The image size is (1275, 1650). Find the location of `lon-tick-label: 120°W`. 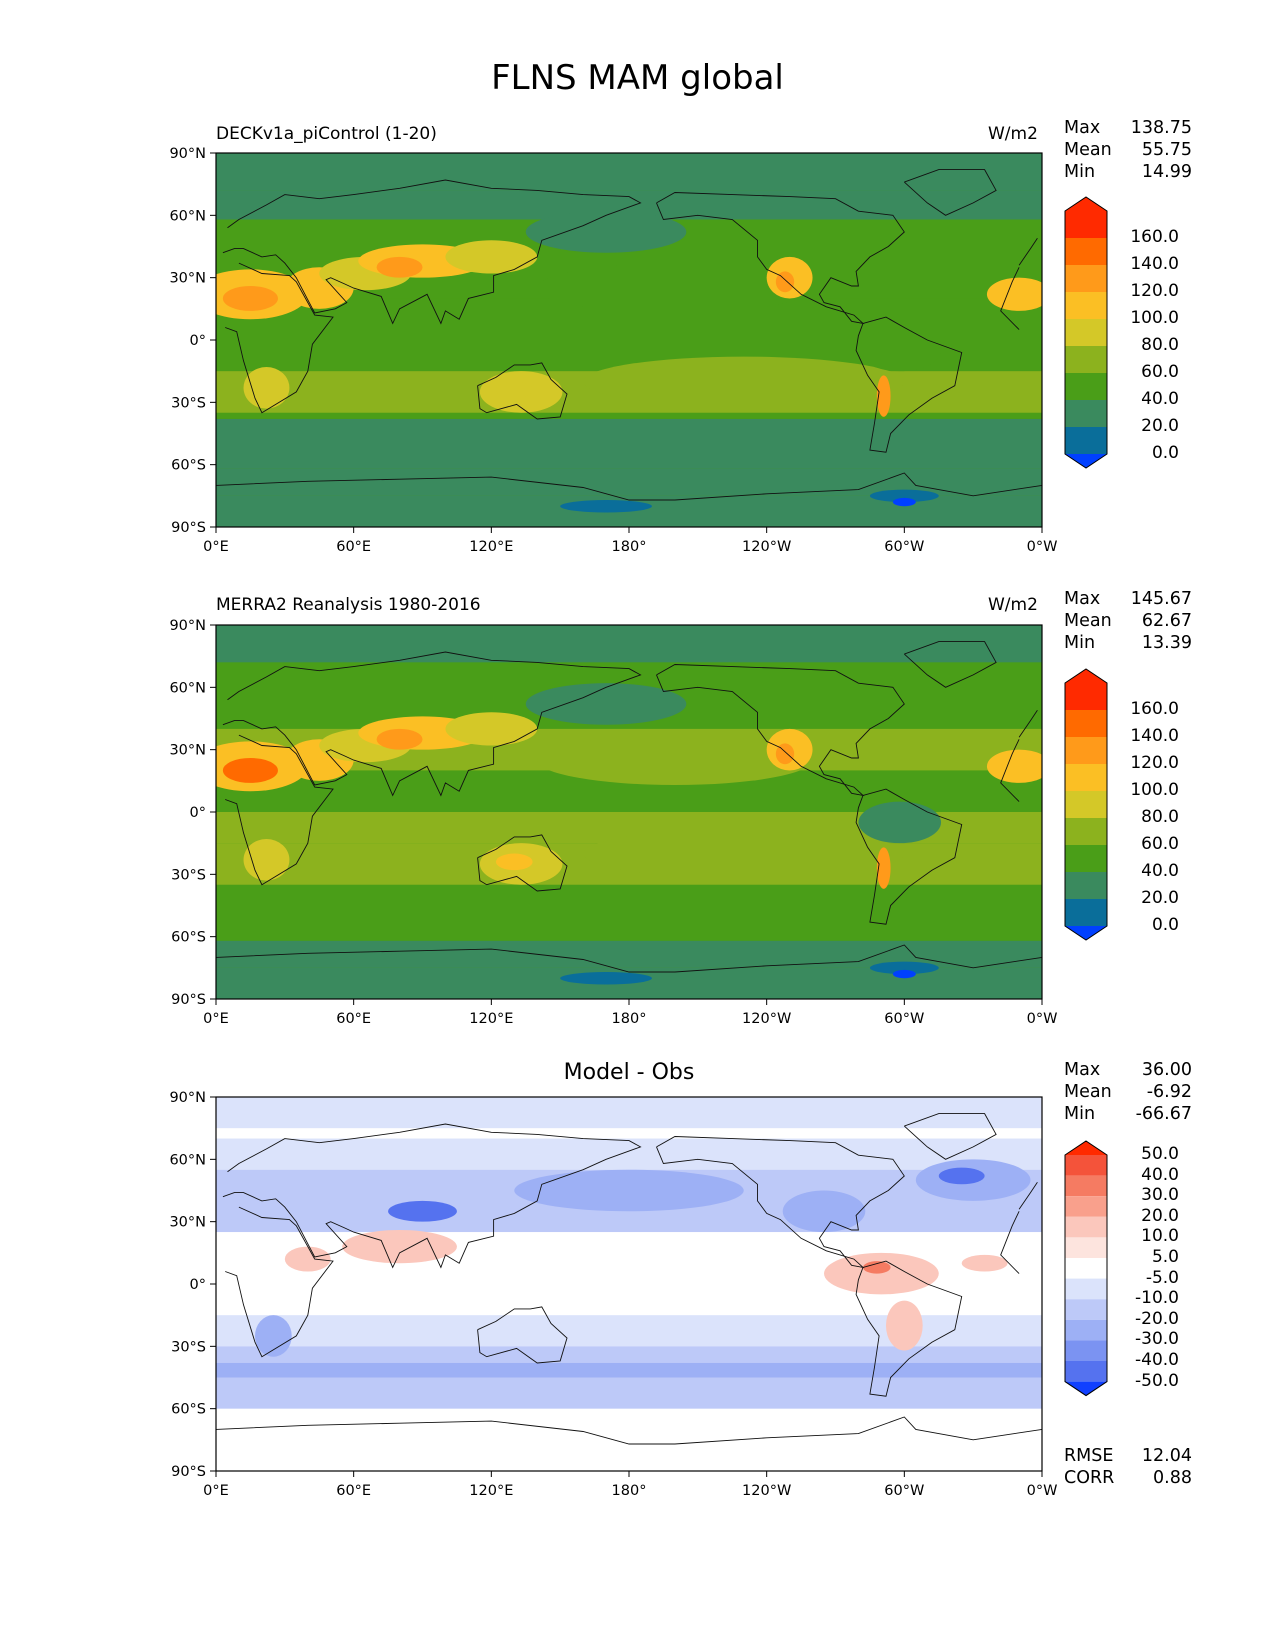

lon-tick-label: 120°W is located at coordinates (766, 547).